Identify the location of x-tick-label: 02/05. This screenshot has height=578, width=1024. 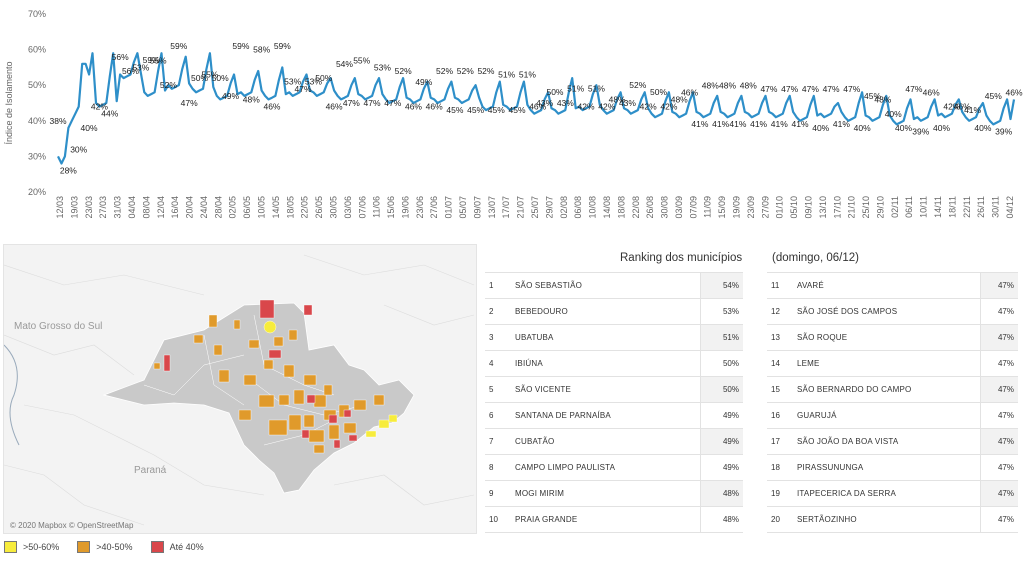
(233, 207).